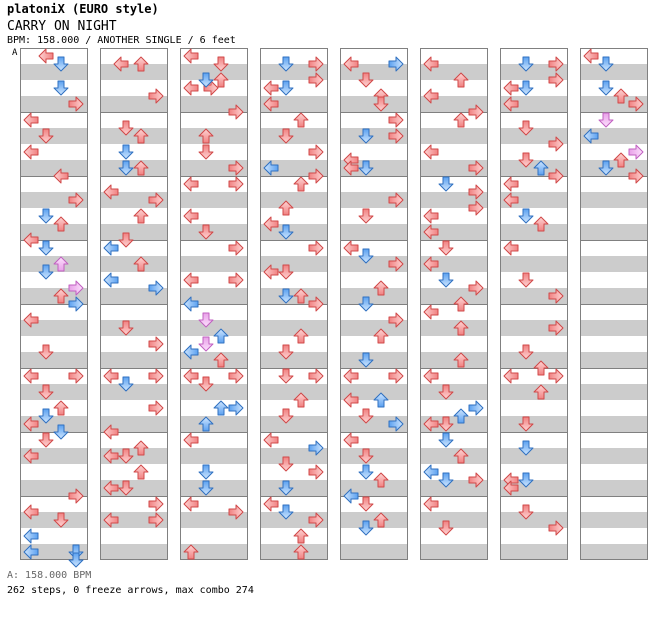 The height and width of the screenshot is (620, 672). I want to click on column-border, so click(294, 304).